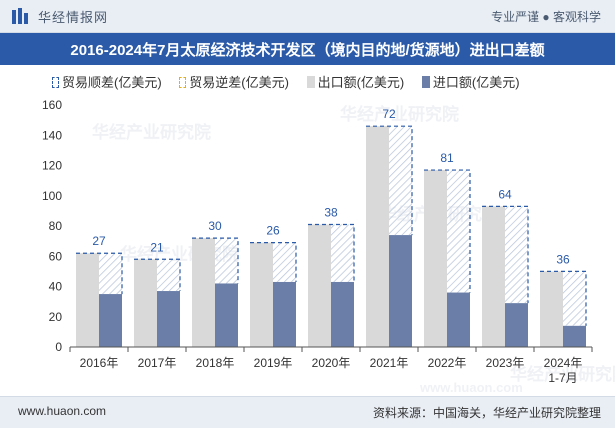 This screenshot has width=615, height=428. Describe the element at coordinates (56, 226) in the screenshot. I see `y-tick-label: 80` at that location.